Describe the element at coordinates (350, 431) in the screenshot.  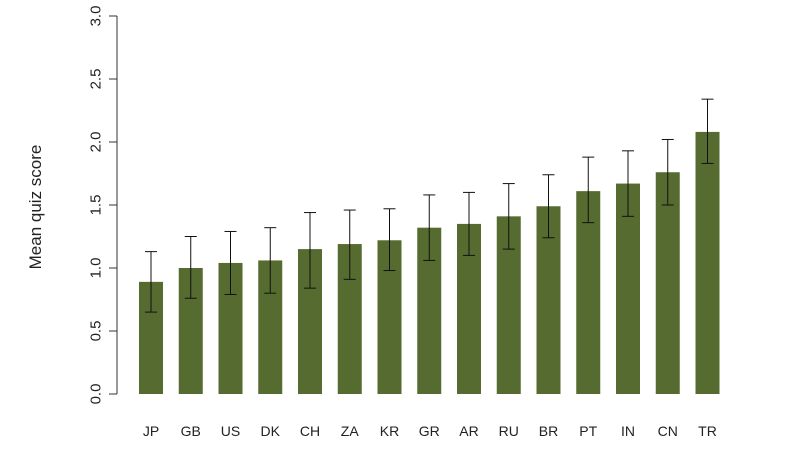
I see `x-category-label-za: ZA` at that location.